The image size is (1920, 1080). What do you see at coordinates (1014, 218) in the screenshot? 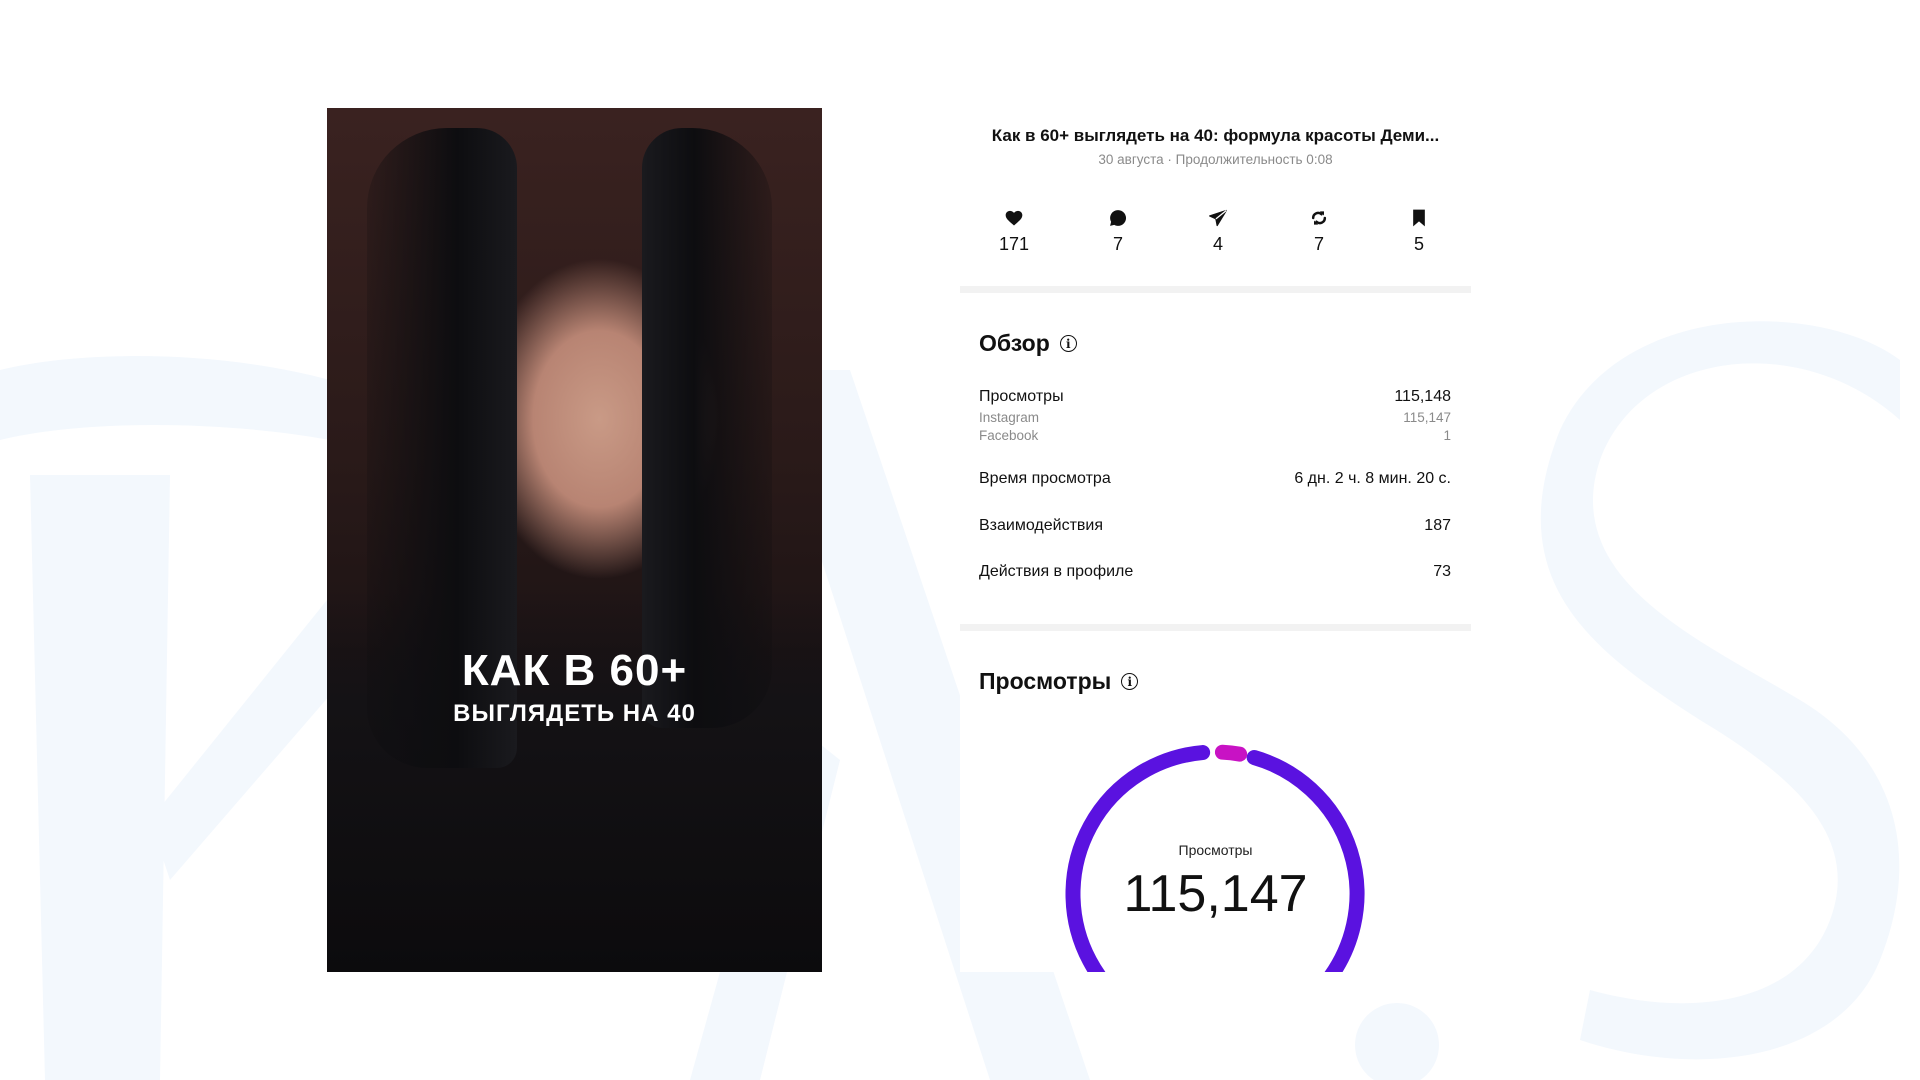
I see `heart-icon` at bounding box center [1014, 218].